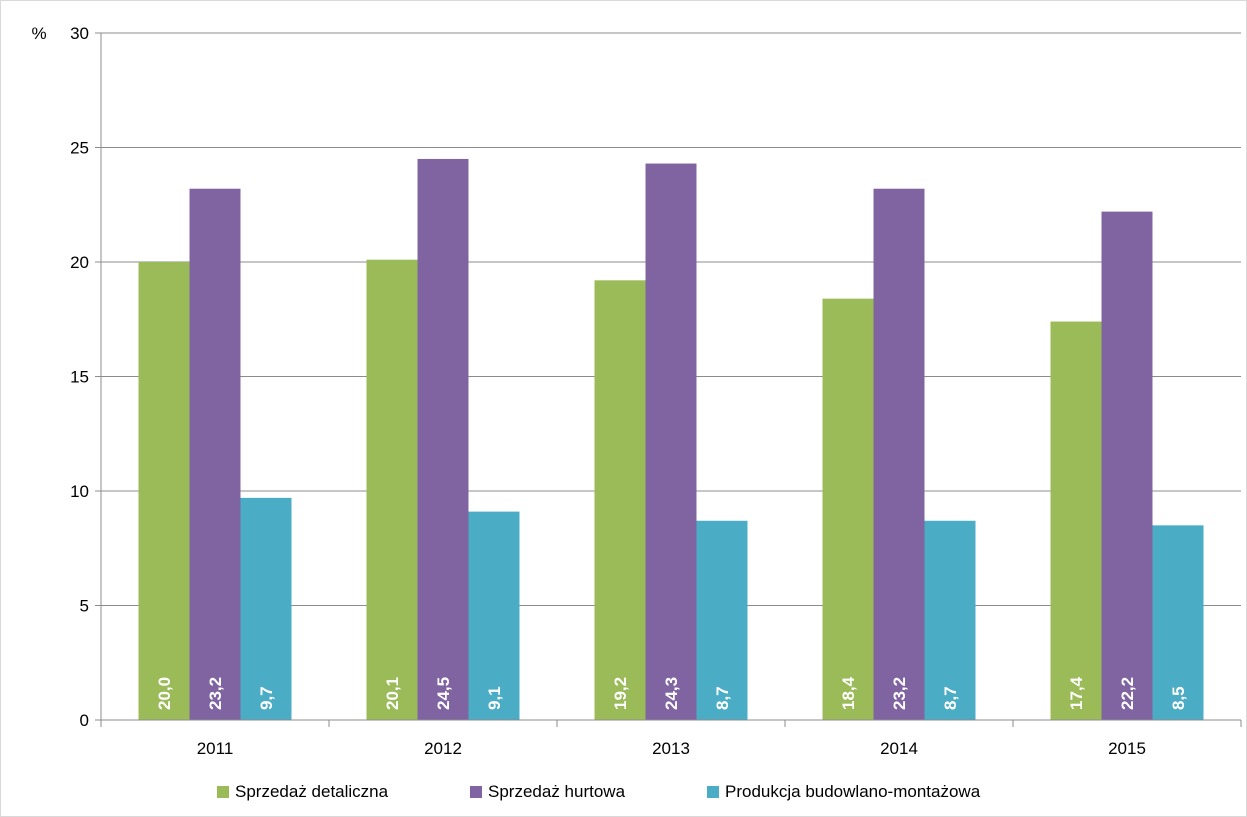 The image size is (1247, 817). What do you see at coordinates (1076, 693) in the screenshot?
I see `data-label: 17,4` at bounding box center [1076, 693].